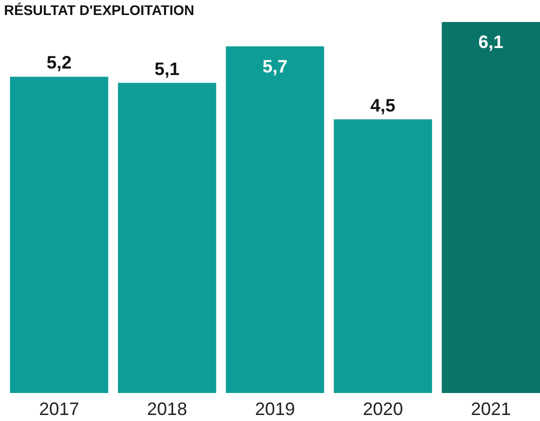 The image size is (540, 421). What do you see at coordinates (167, 68) in the screenshot?
I see `data-label: 5,1` at bounding box center [167, 68].